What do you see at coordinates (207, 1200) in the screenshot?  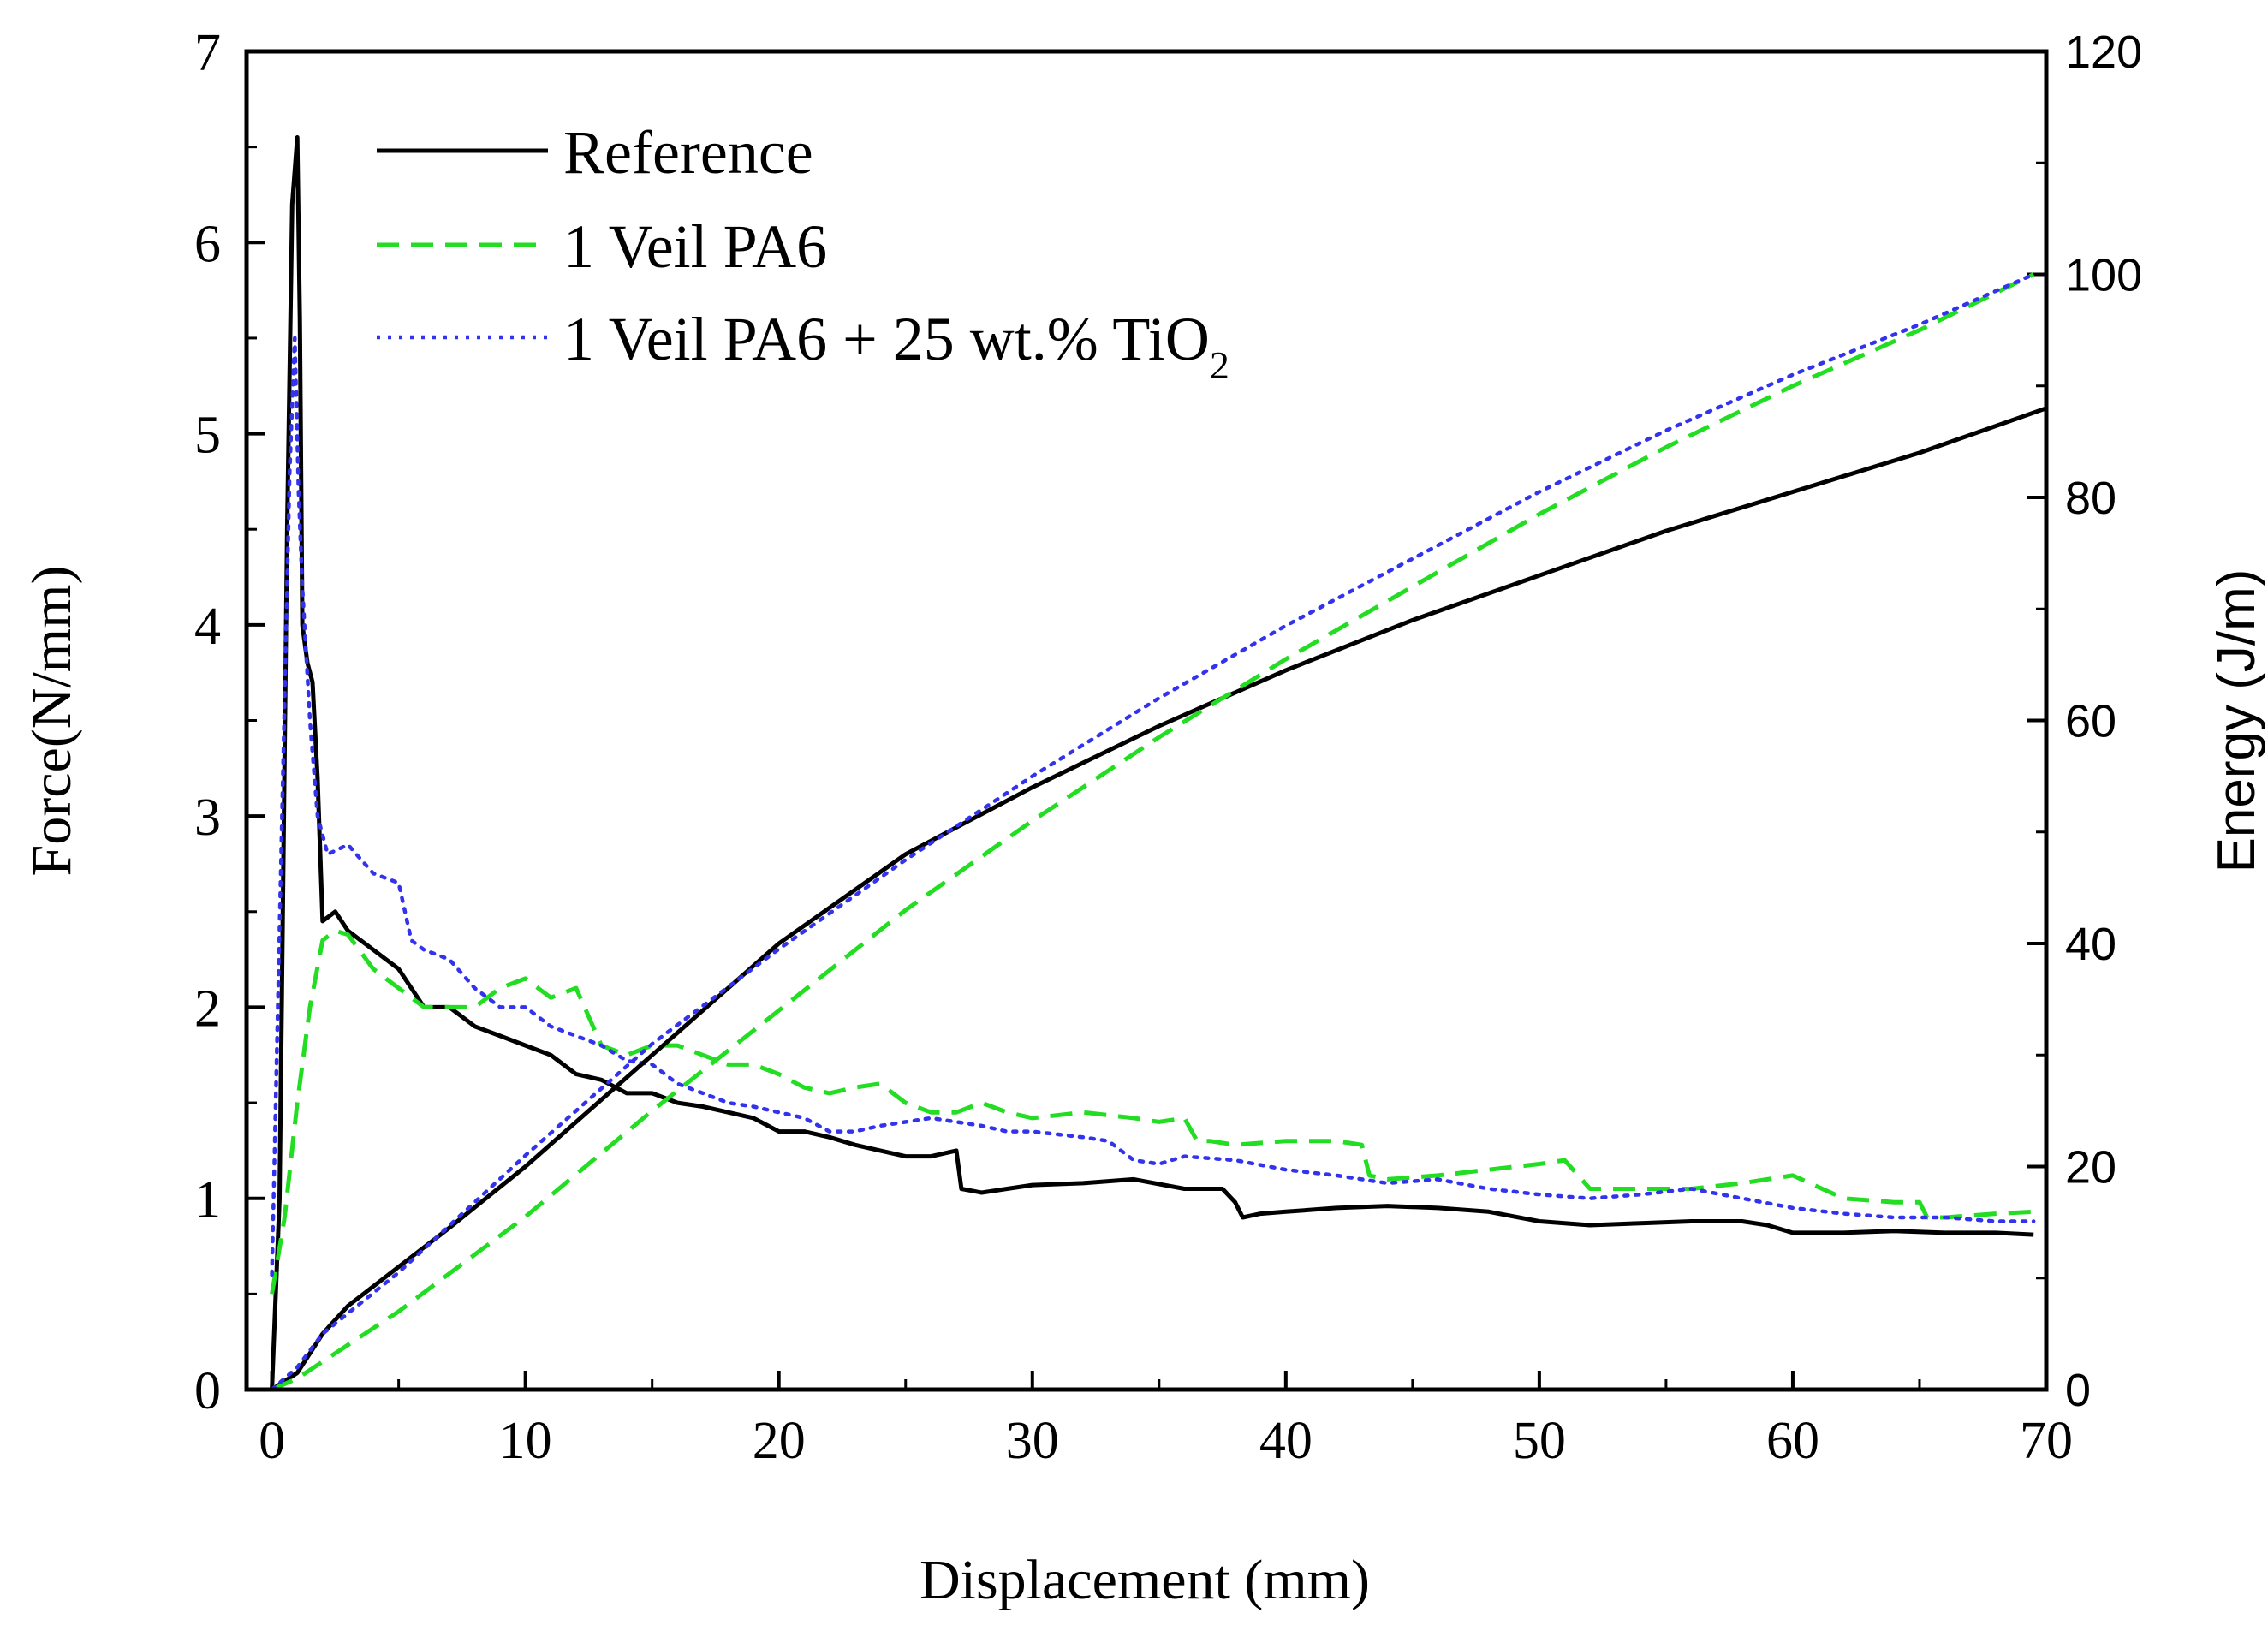 I see `y-tick-label: 1` at bounding box center [207, 1200].